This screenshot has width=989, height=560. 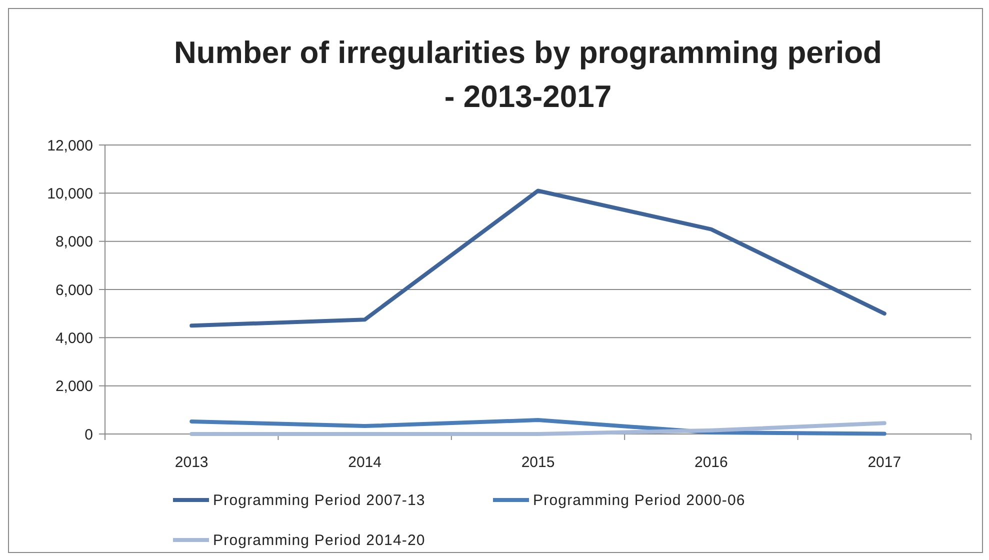 I want to click on x-tick-label: 2017, so click(x=885, y=462).